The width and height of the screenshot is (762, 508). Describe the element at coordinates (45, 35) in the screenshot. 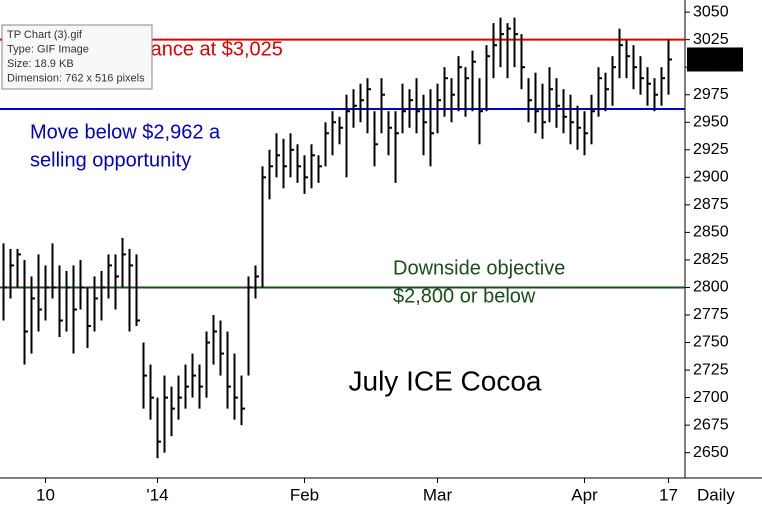

I see `tooltip-line: TP Chart (3).gif` at that location.